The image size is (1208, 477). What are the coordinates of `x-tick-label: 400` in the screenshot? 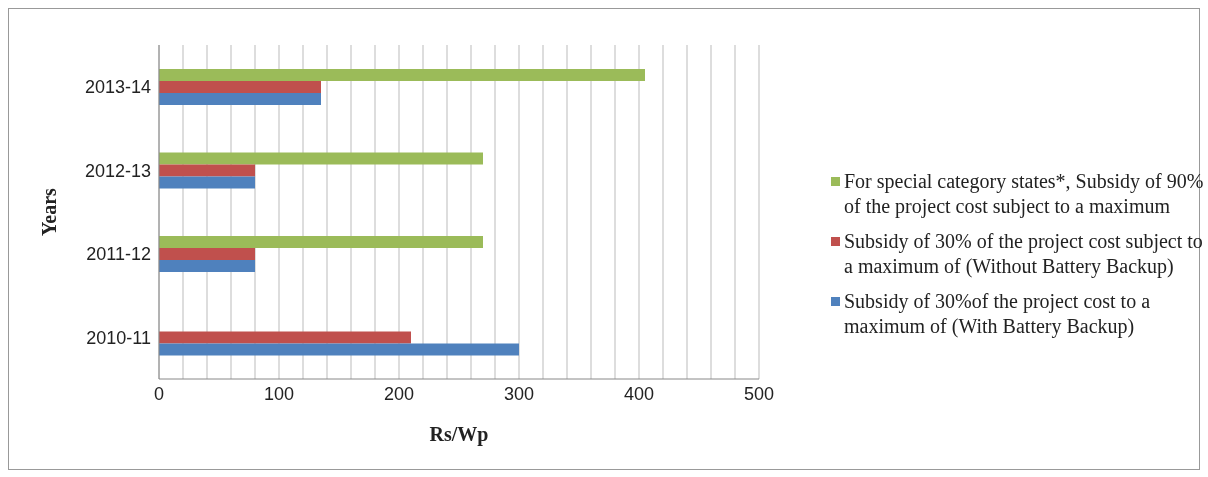 It's located at (639, 393).